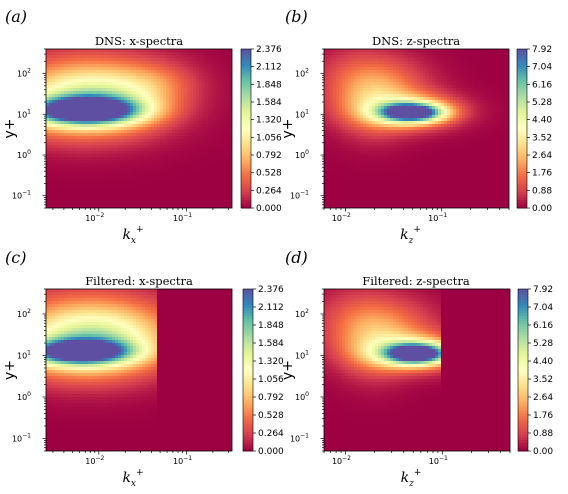 This screenshot has width=568, height=494. Describe the element at coordinates (182, 217) in the screenshot. I see `x-tick-label: 10−1` at that location.